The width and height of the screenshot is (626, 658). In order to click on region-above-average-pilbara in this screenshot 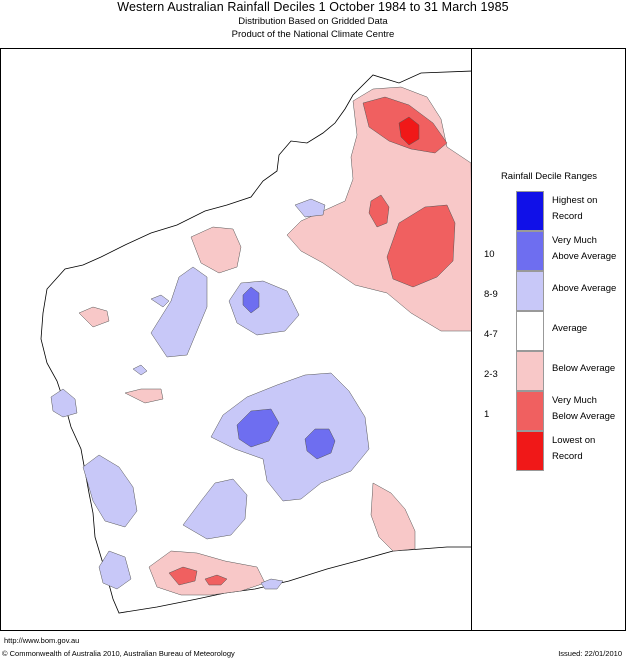, I will do `click(179, 312)`.